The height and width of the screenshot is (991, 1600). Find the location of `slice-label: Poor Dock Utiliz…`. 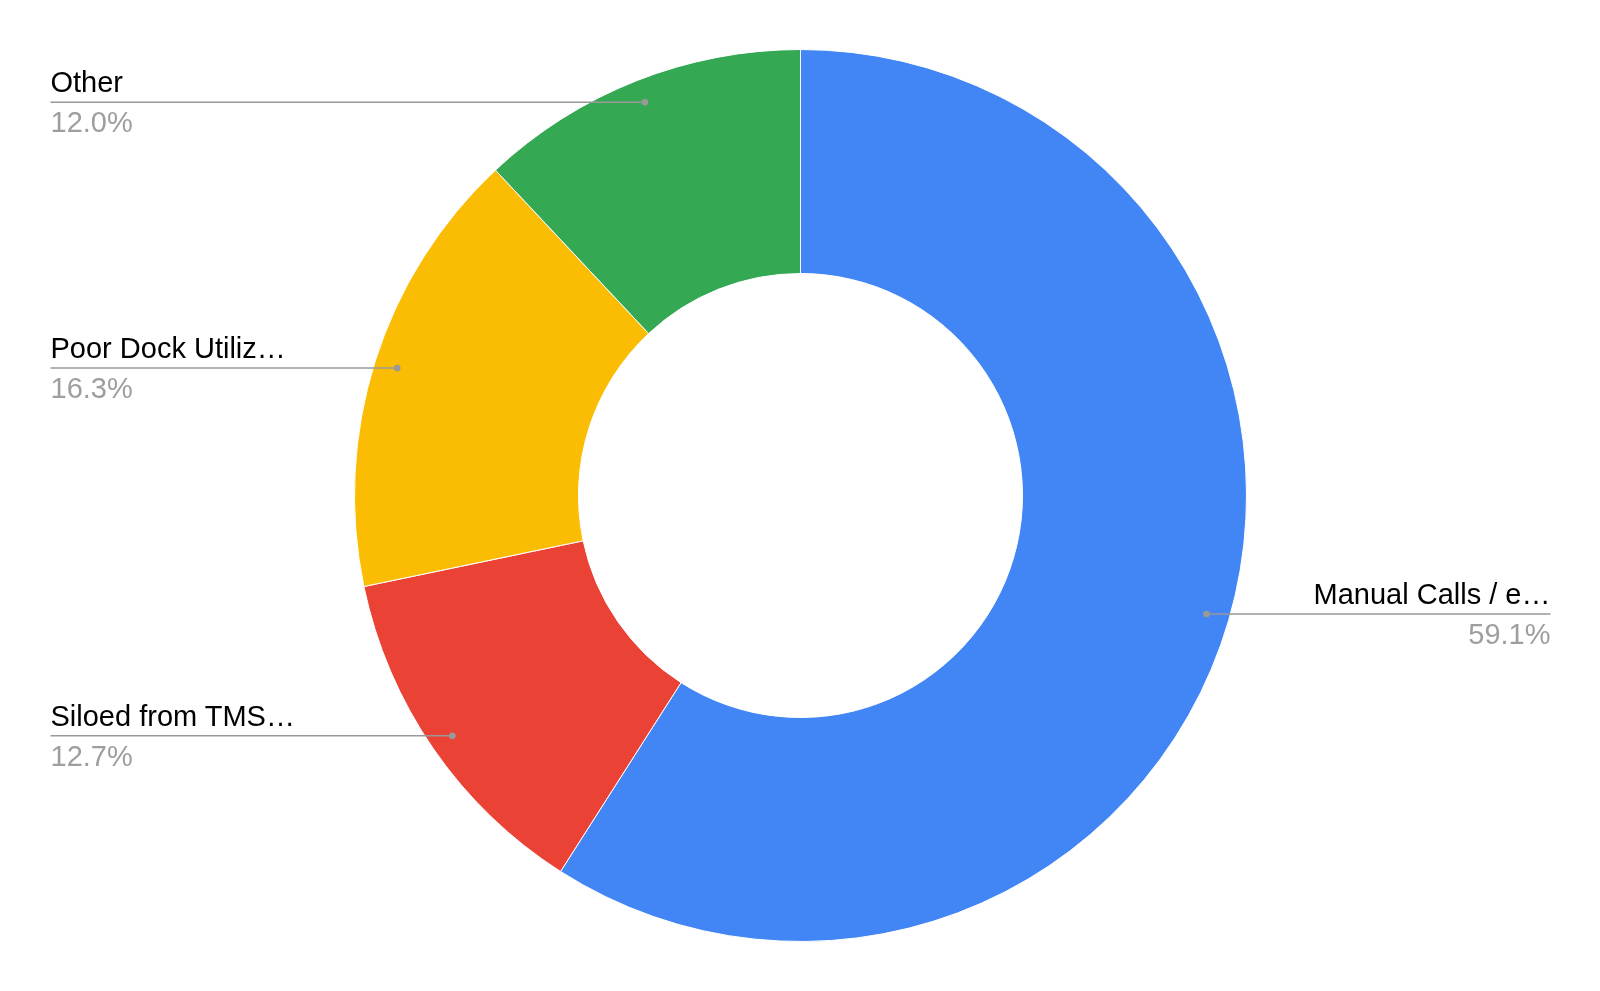

slice-label: Poor Dock Utiliz… is located at coordinates (168, 348).